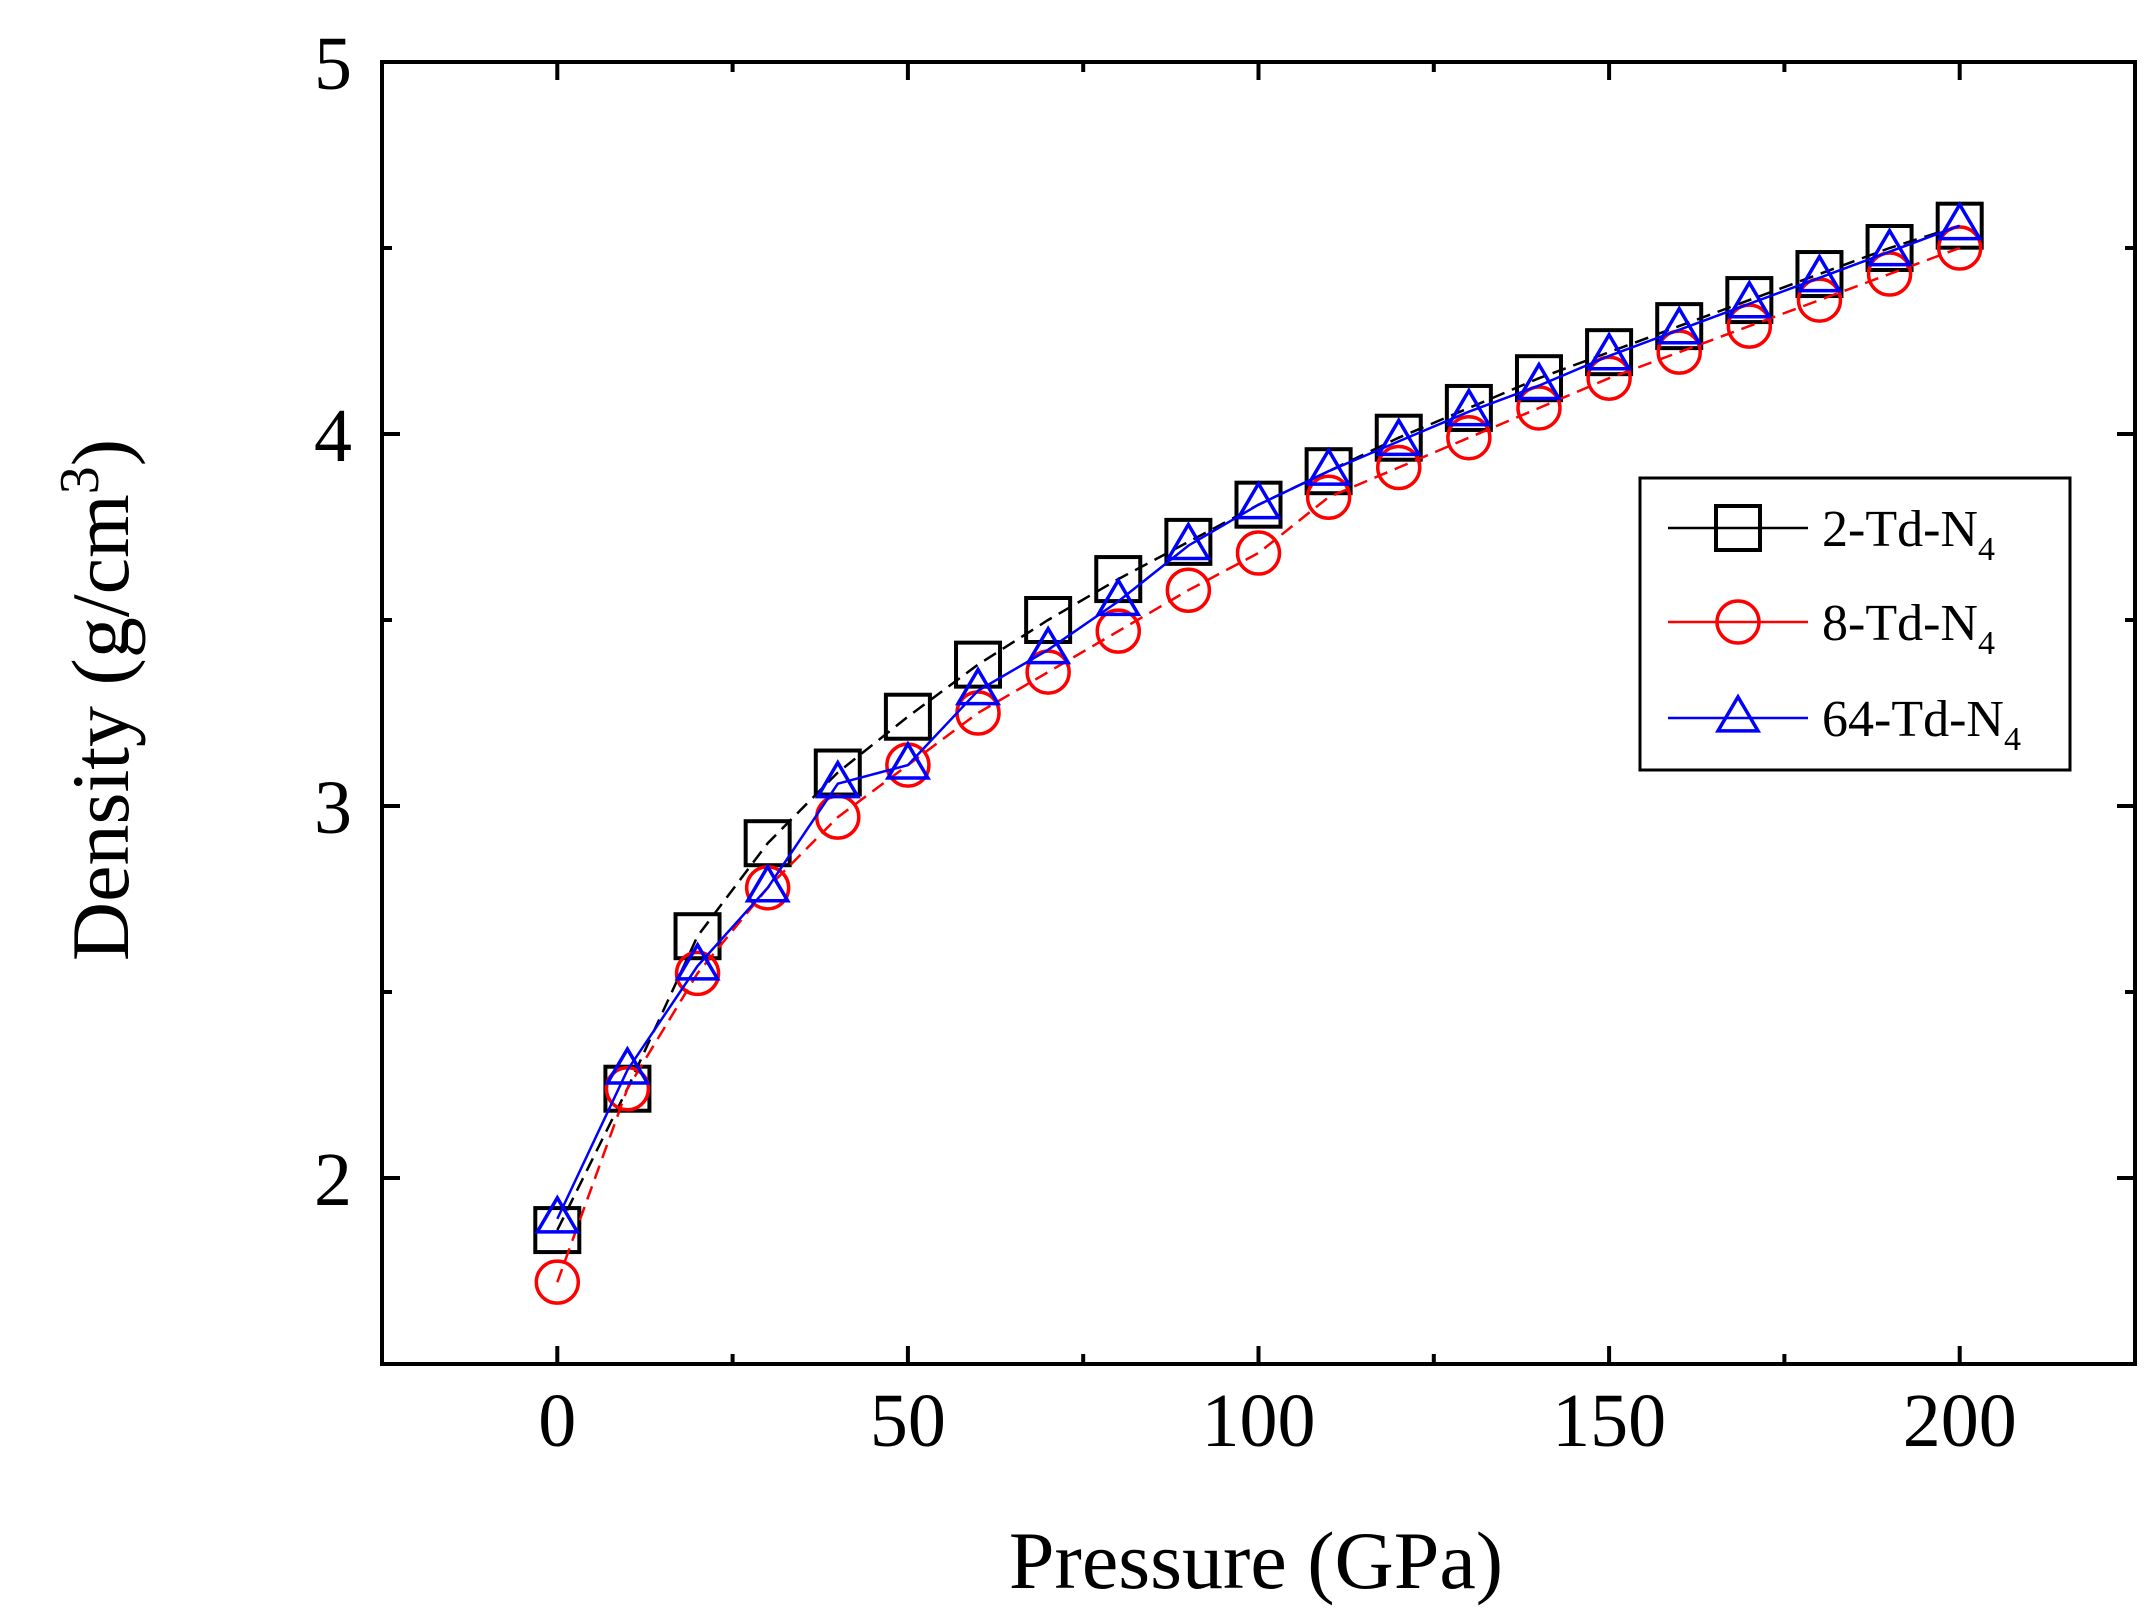  What do you see at coordinates (333, 808) in the screenshot?
I see `y-tick-label: 3` at bounding box center [333, 808].